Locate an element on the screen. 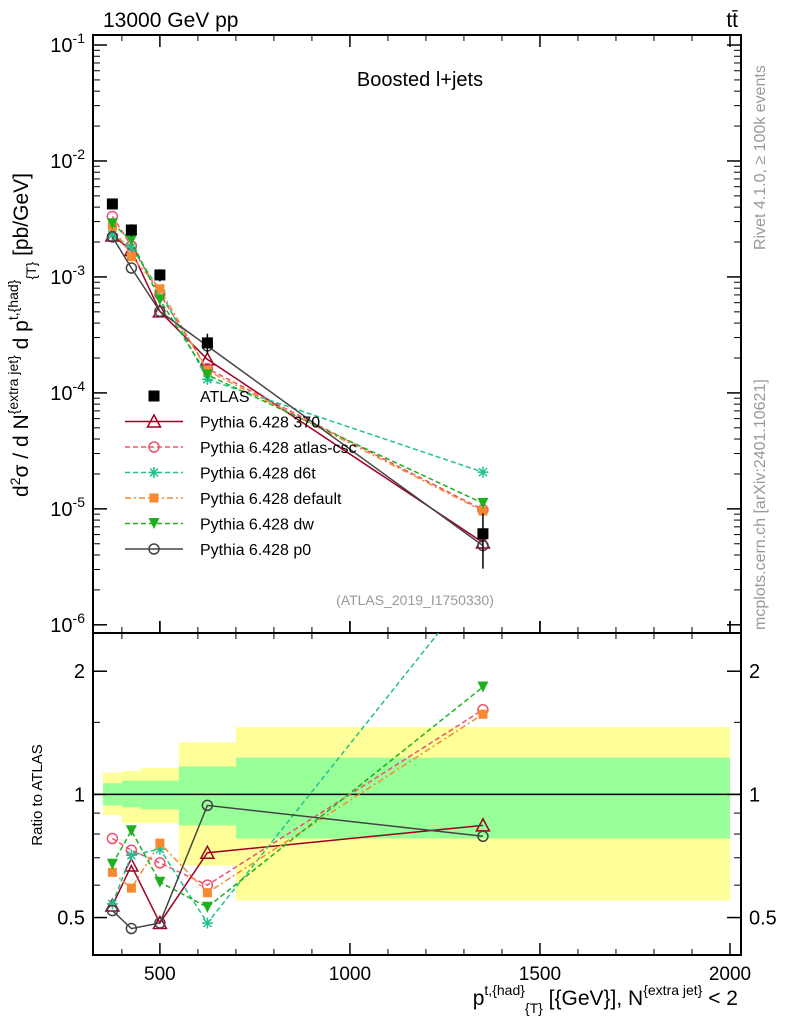  y-tick-label: 10⁻² is located at coordinates (67, 159).